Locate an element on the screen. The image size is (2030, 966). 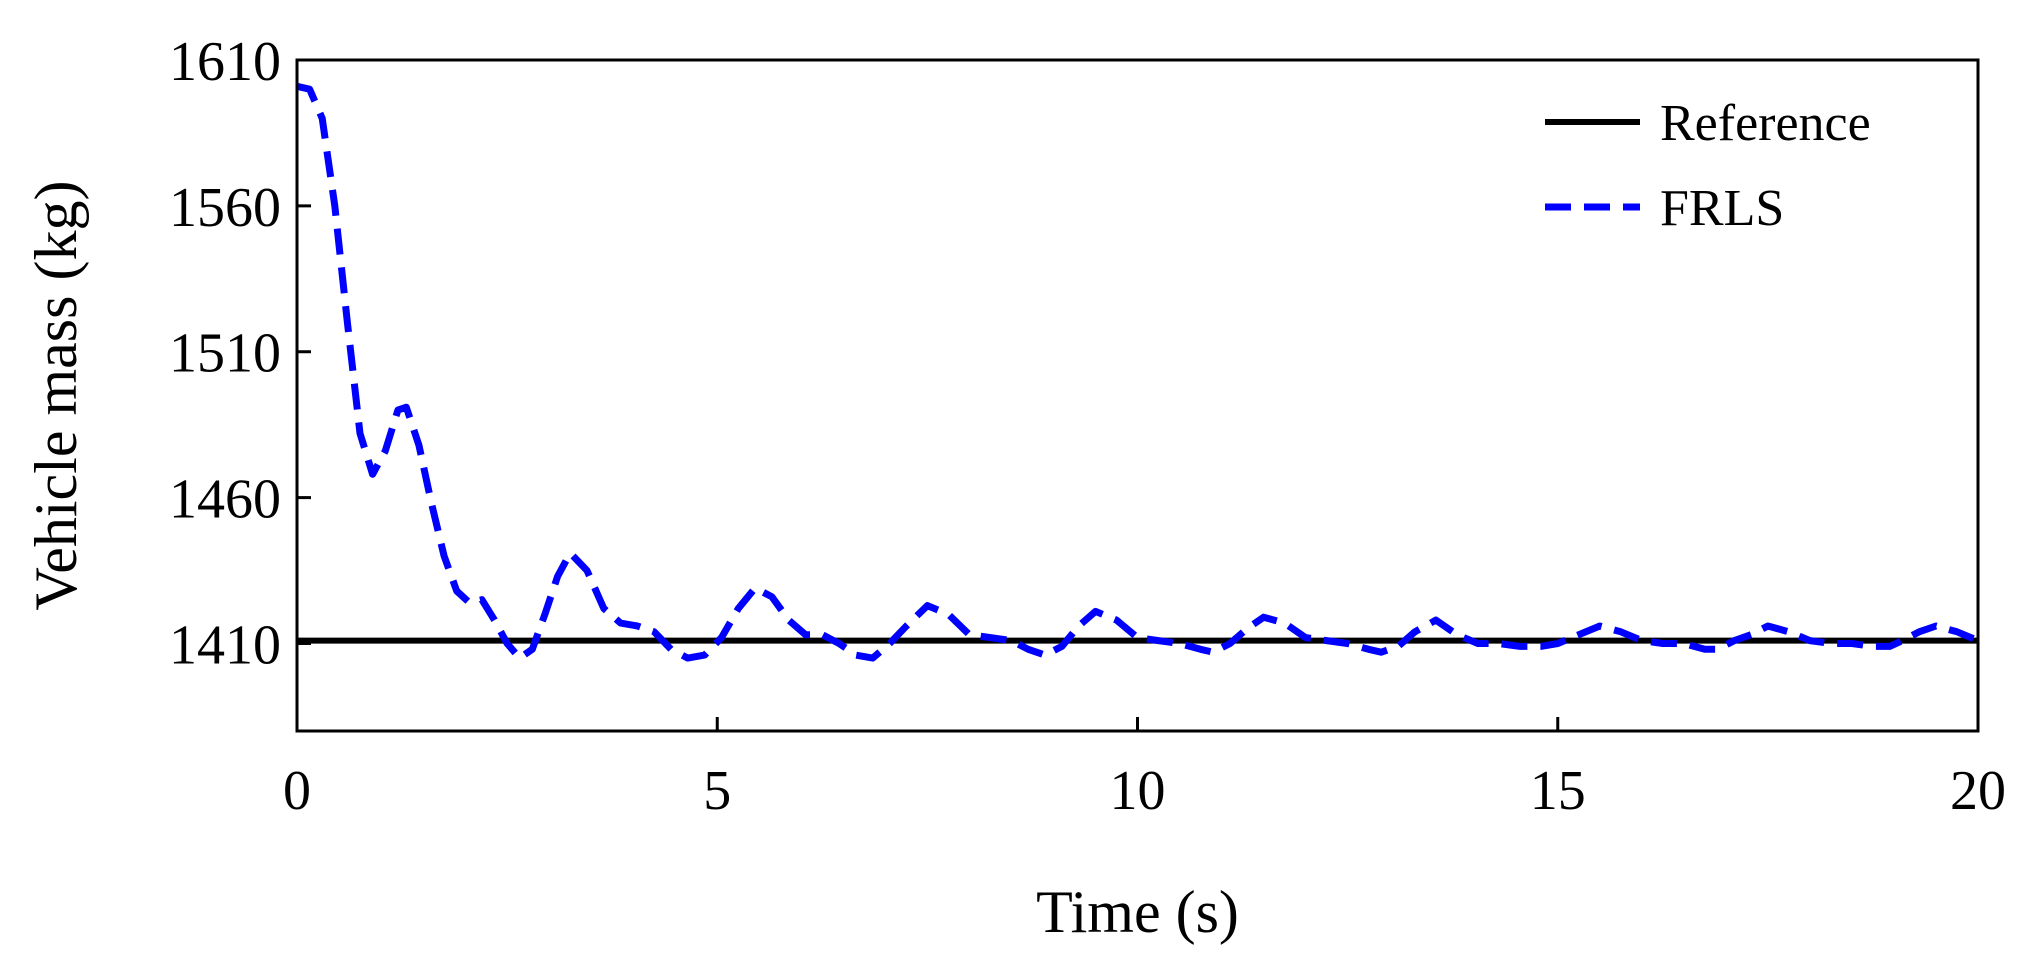
legend: Reference FRLS is located at coordinates (1708, 166).